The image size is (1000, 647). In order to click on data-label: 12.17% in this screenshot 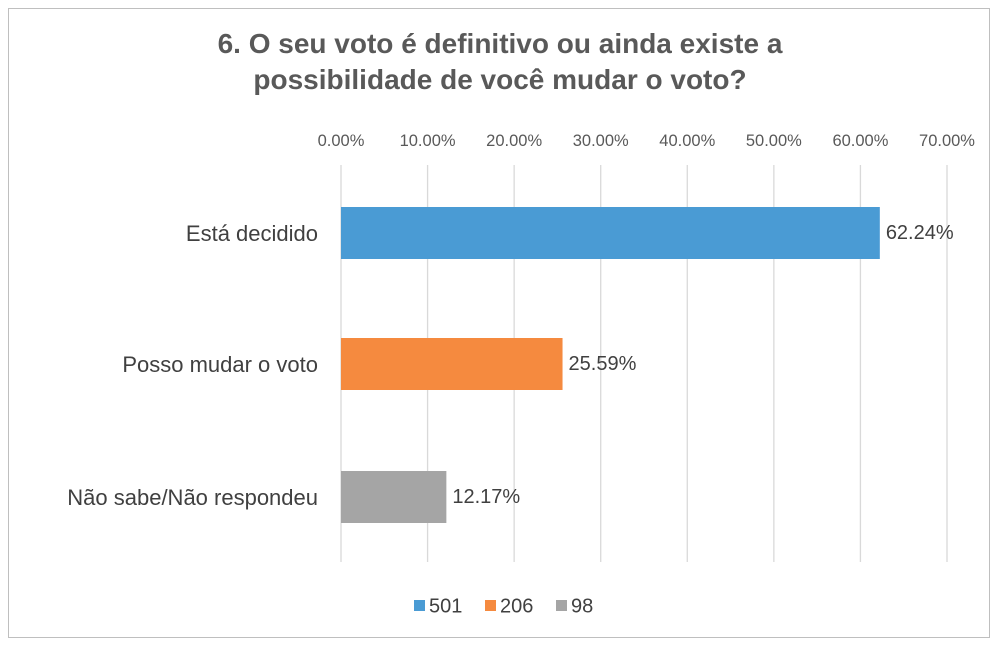, I will do `click(486, 497)`.